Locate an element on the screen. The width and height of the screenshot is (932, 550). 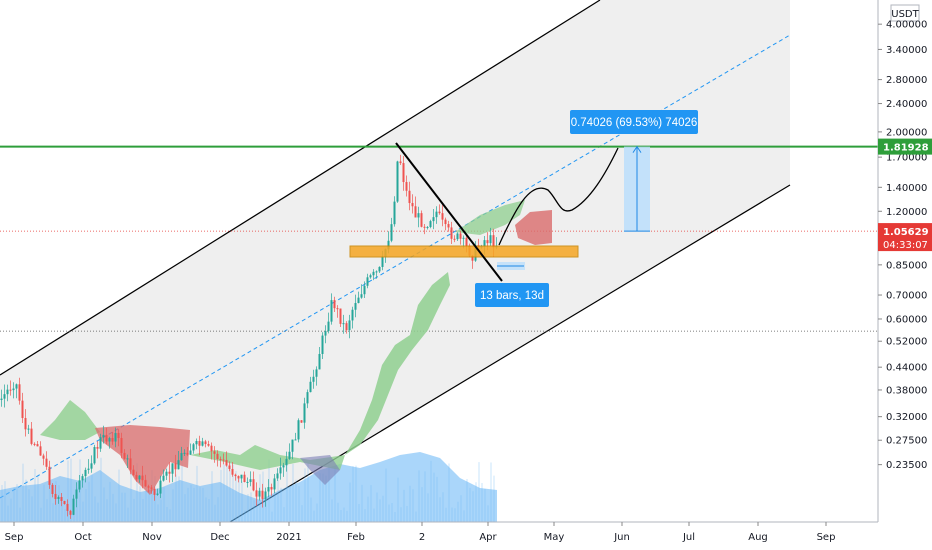
currency-badge is located at coordinates (905, 13).